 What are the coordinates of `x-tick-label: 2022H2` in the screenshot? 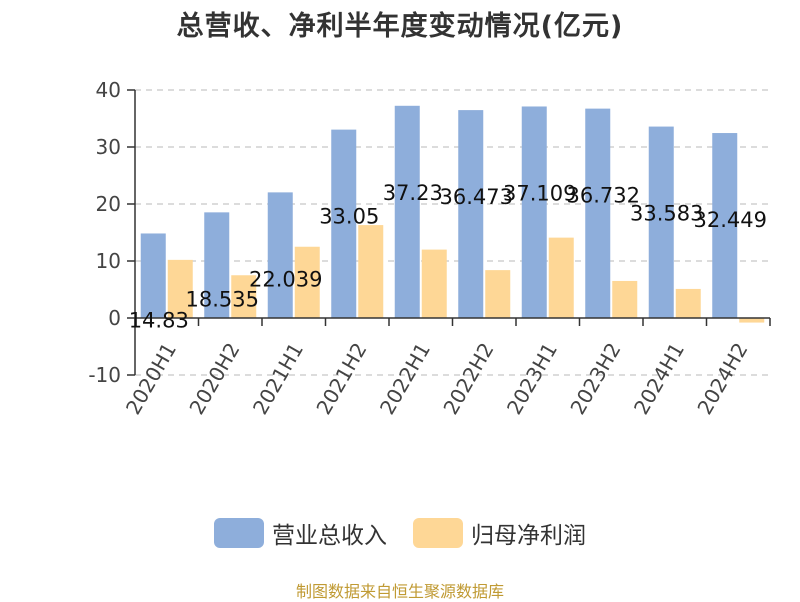 It's located at (468, 379).